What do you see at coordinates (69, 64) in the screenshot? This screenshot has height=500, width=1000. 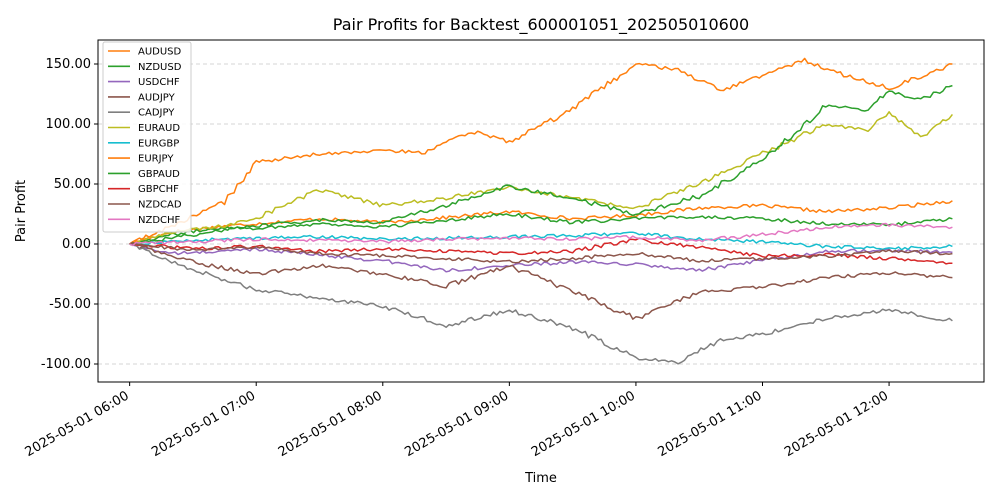 I see `y-tick-label: 150.00` at bounding box center [69, 64].